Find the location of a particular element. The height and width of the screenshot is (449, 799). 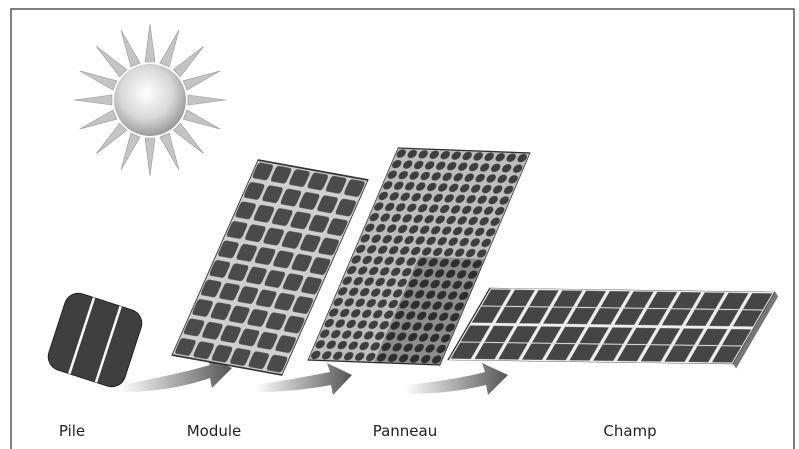

module is located at coordinates (270, 267).